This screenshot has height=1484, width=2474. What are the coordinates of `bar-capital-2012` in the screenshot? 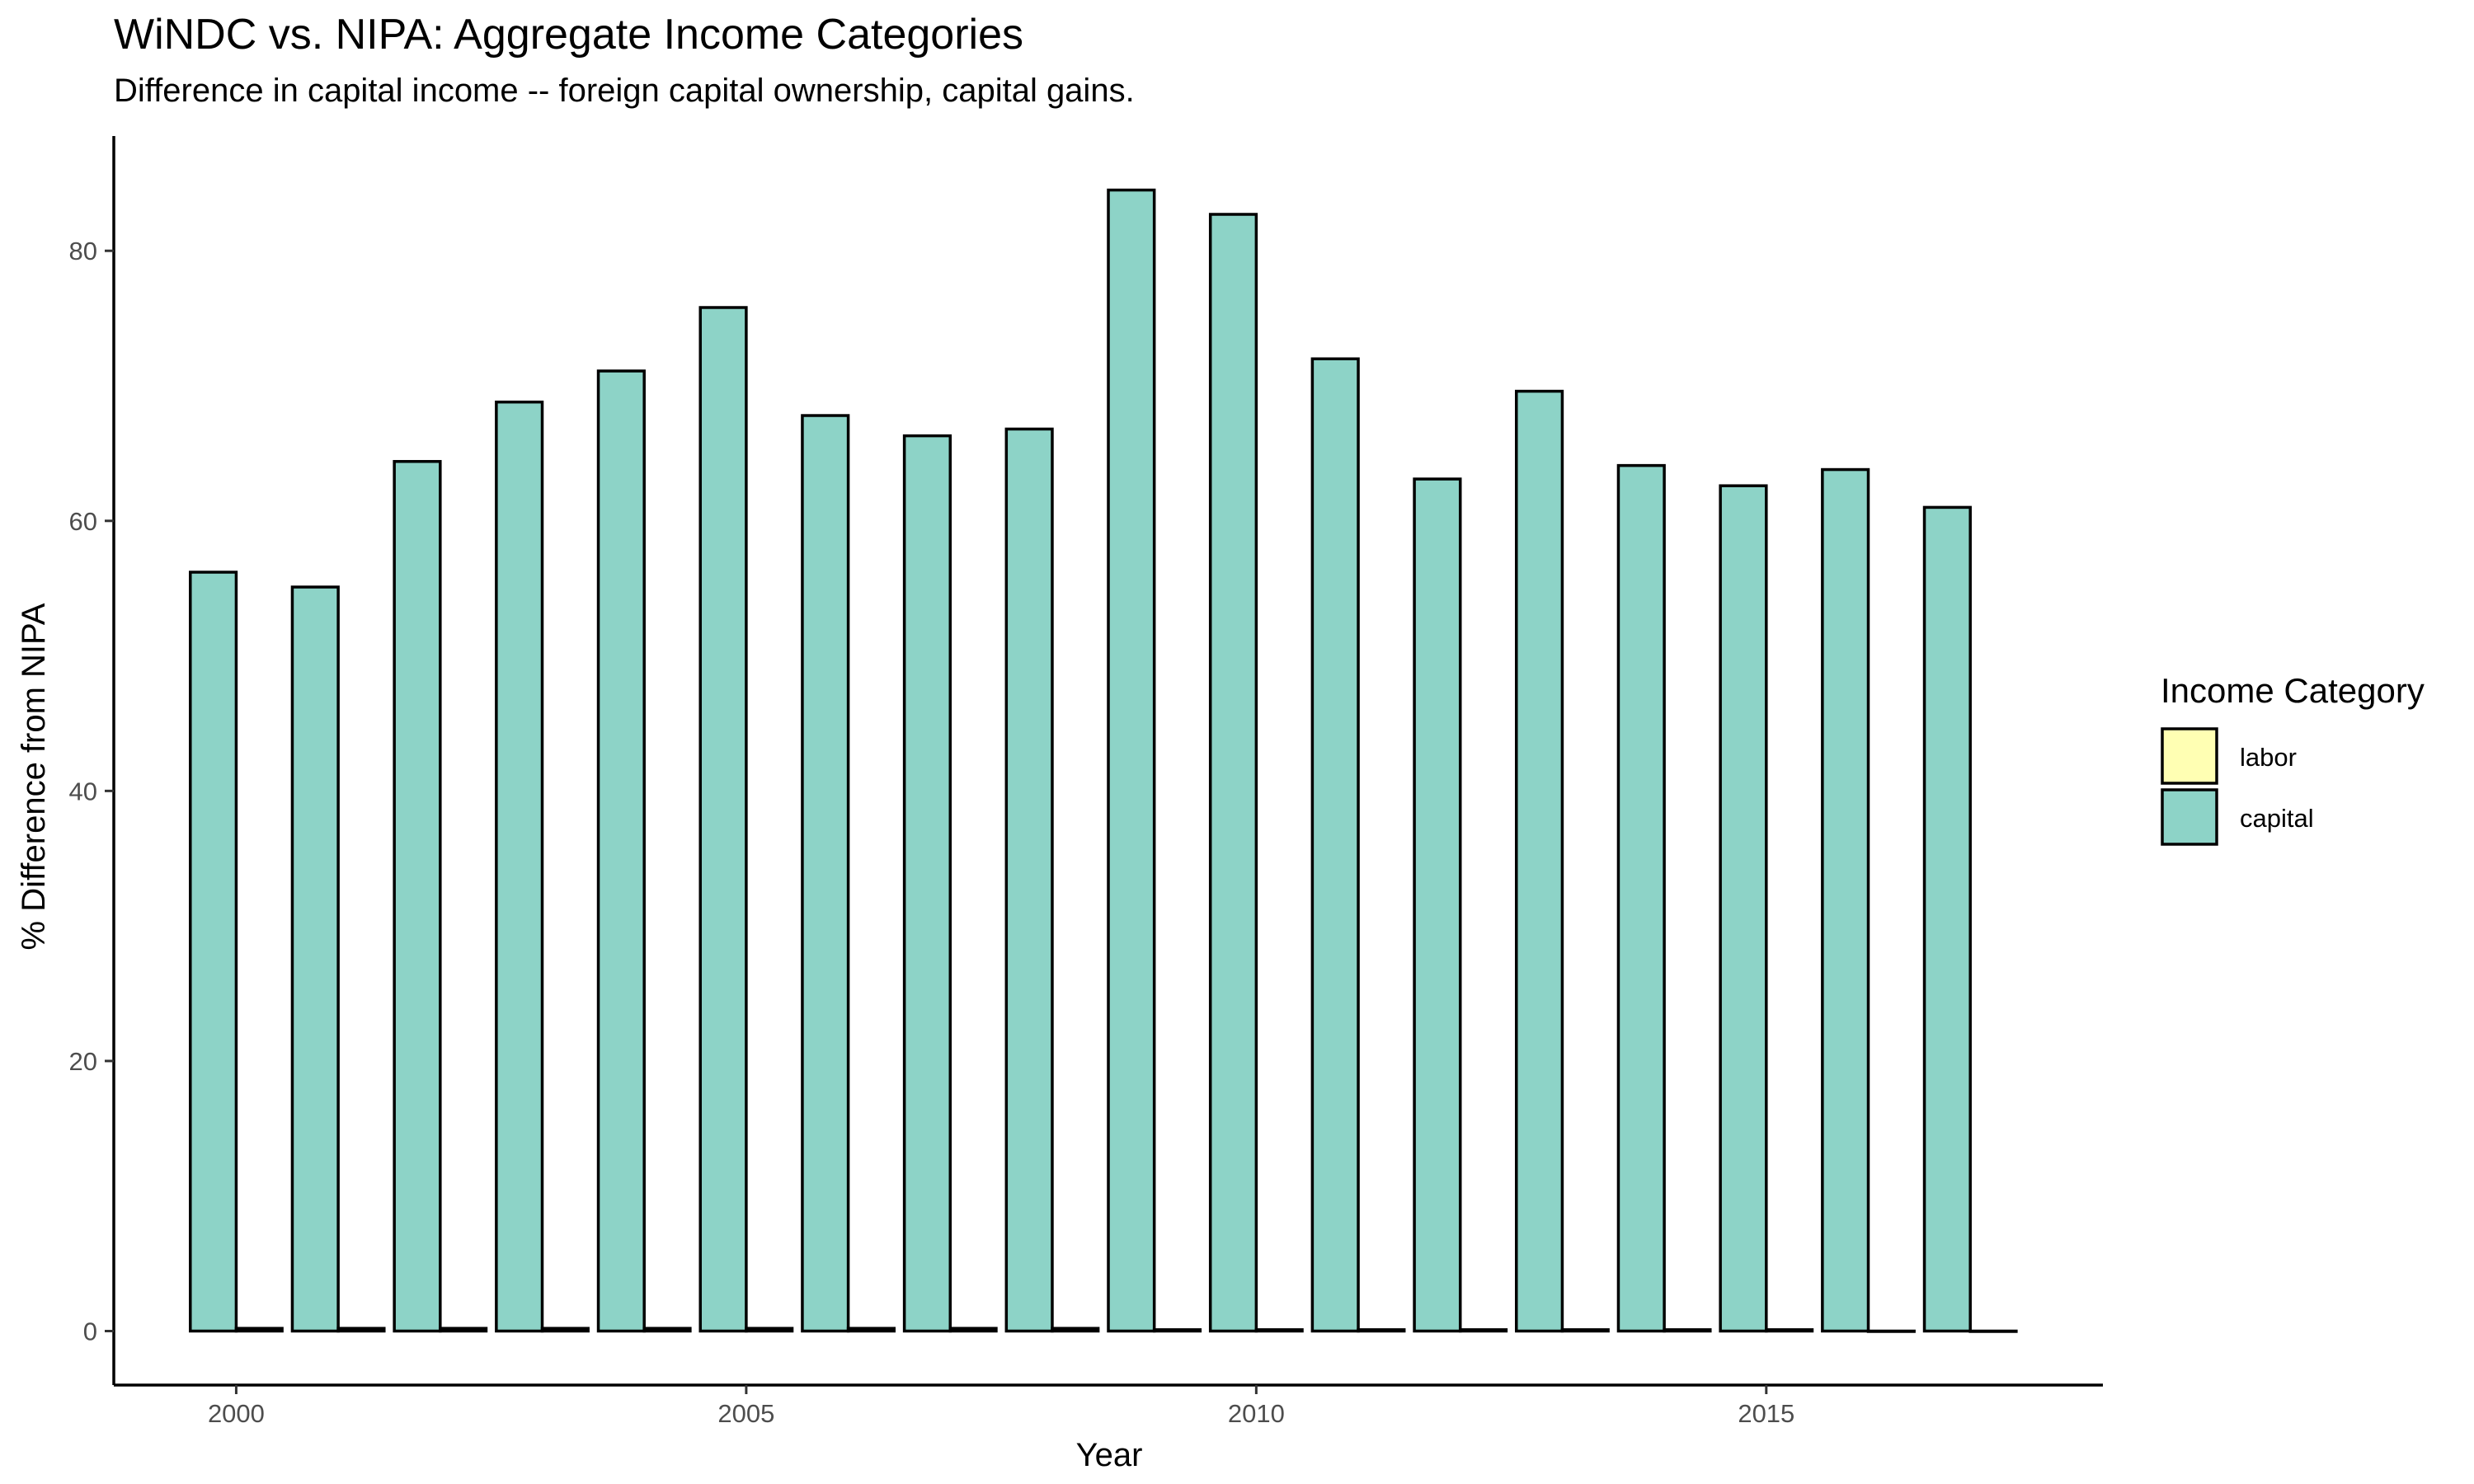 It's located at (1437, 905).